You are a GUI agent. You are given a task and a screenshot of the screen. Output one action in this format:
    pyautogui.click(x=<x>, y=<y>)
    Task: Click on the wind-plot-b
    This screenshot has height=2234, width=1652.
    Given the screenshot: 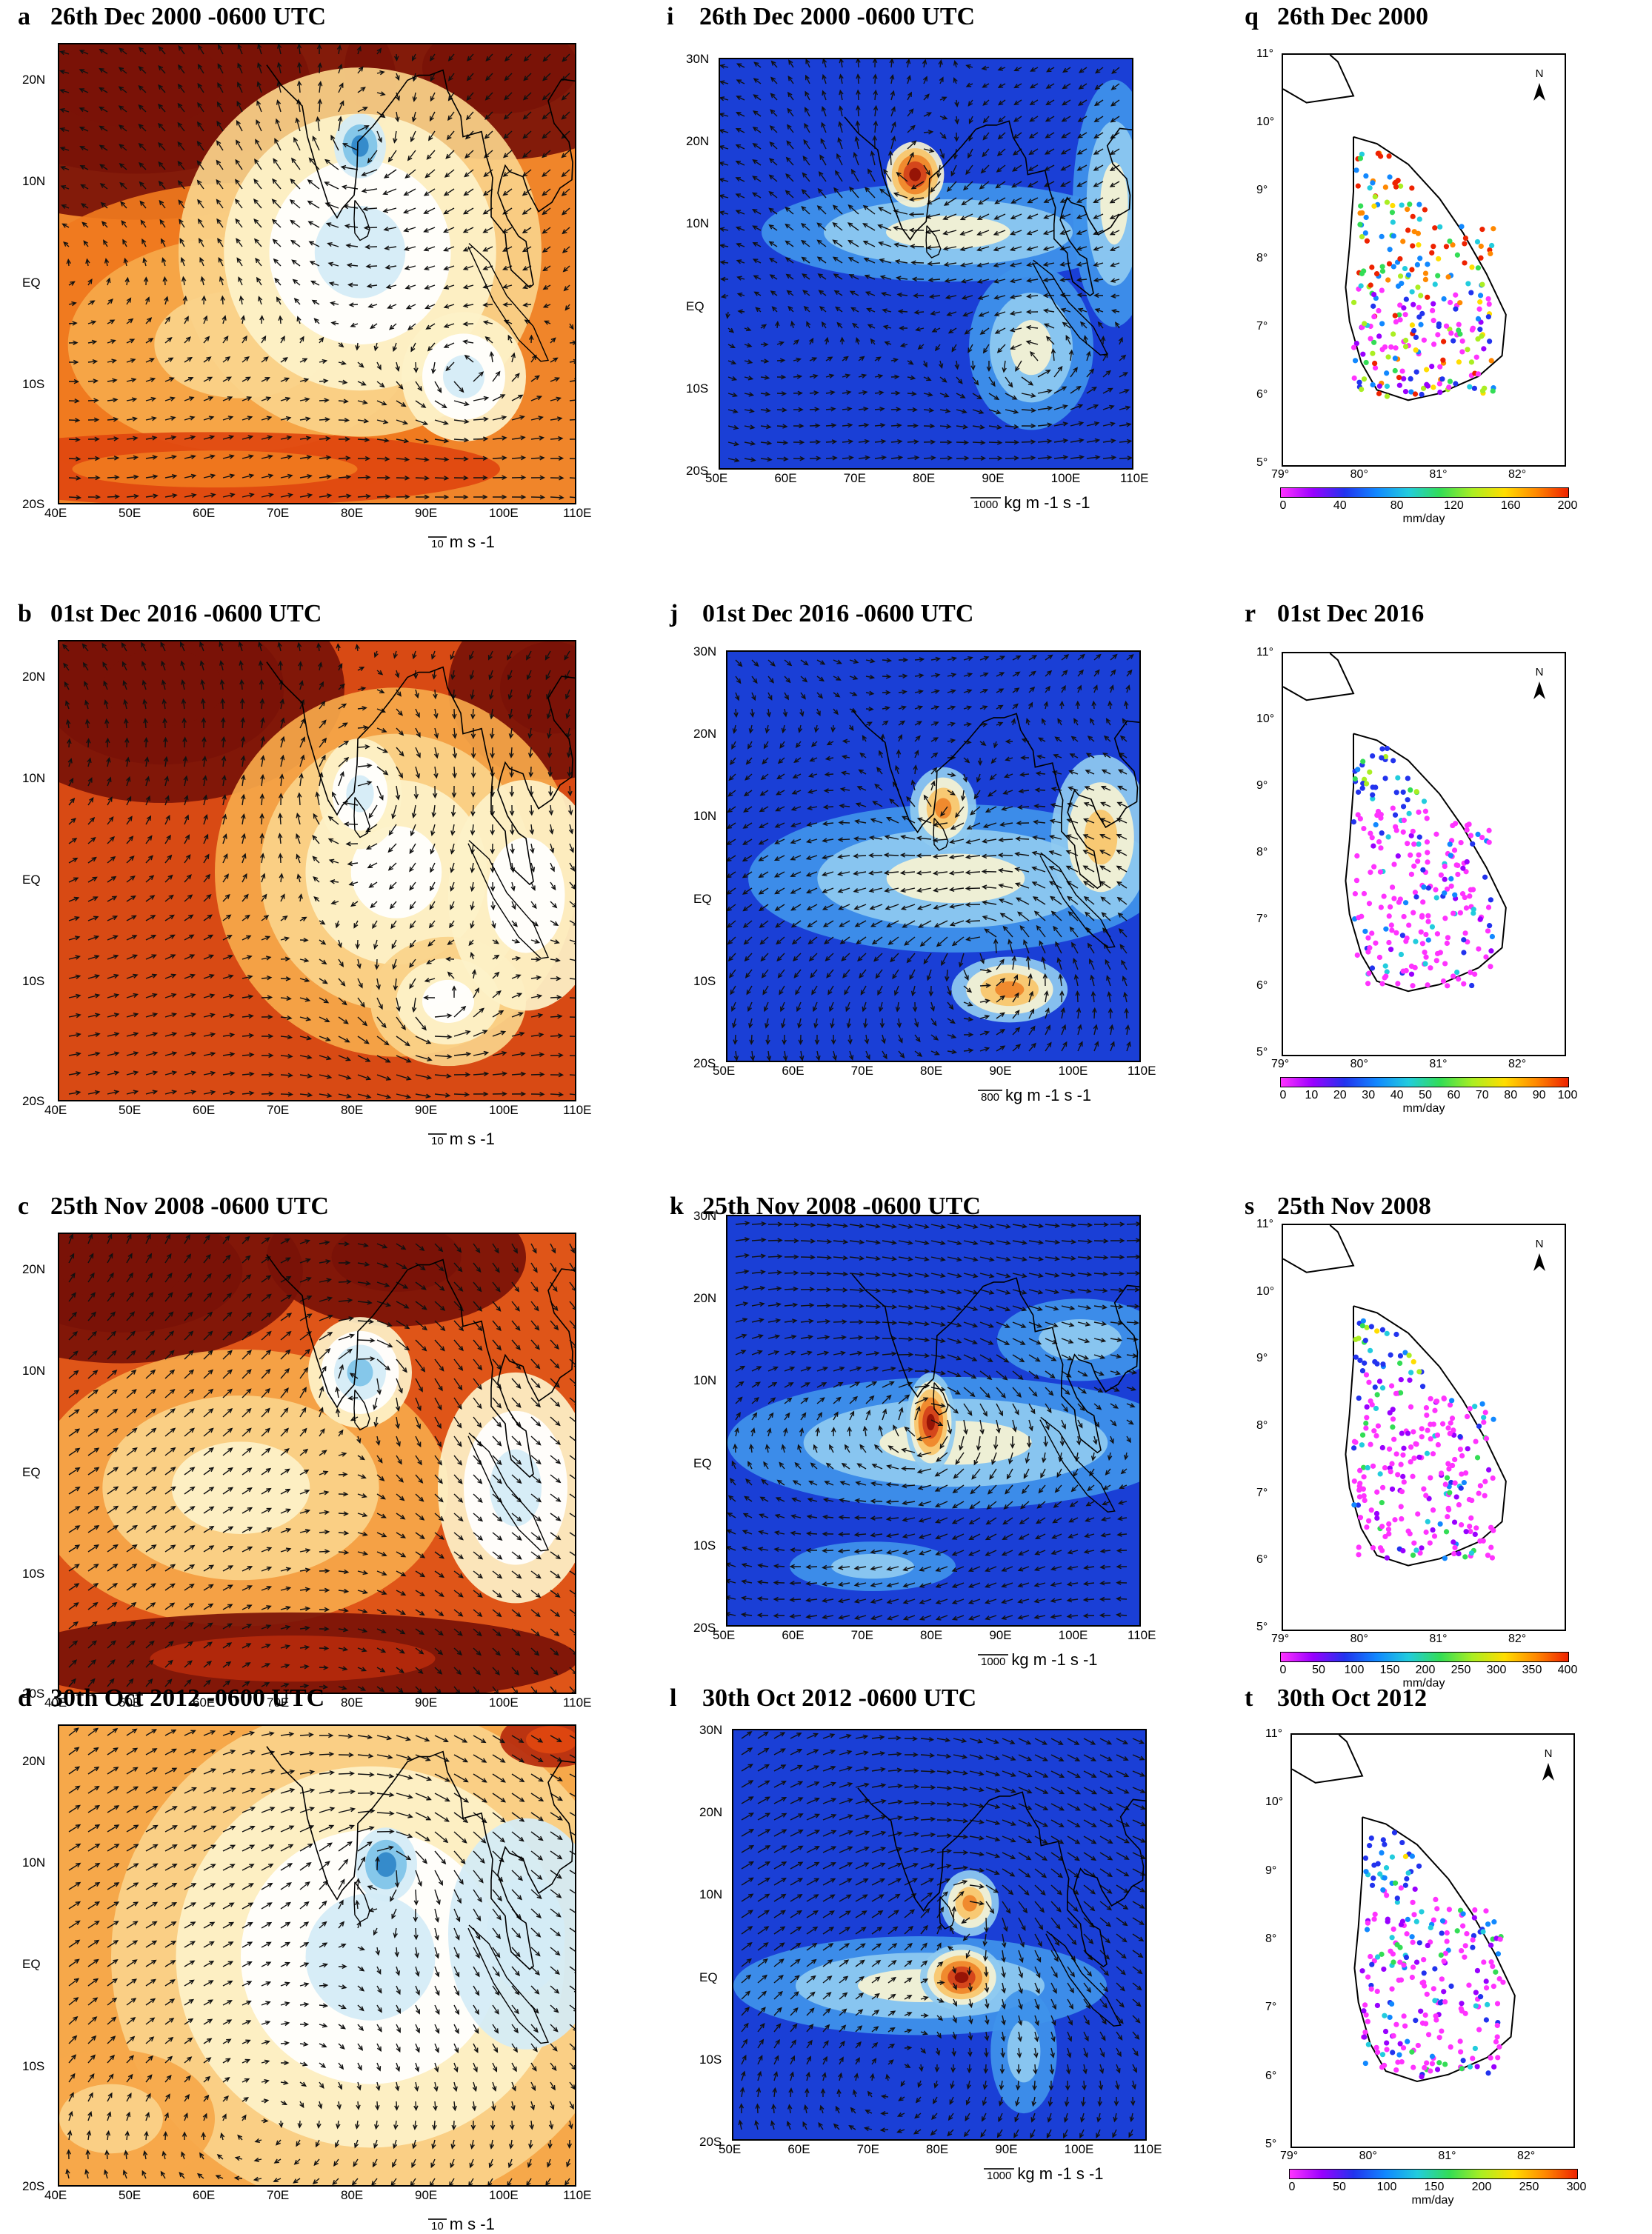 What is the action you would take?
    pyautogui.click(x=317, y=870)
    